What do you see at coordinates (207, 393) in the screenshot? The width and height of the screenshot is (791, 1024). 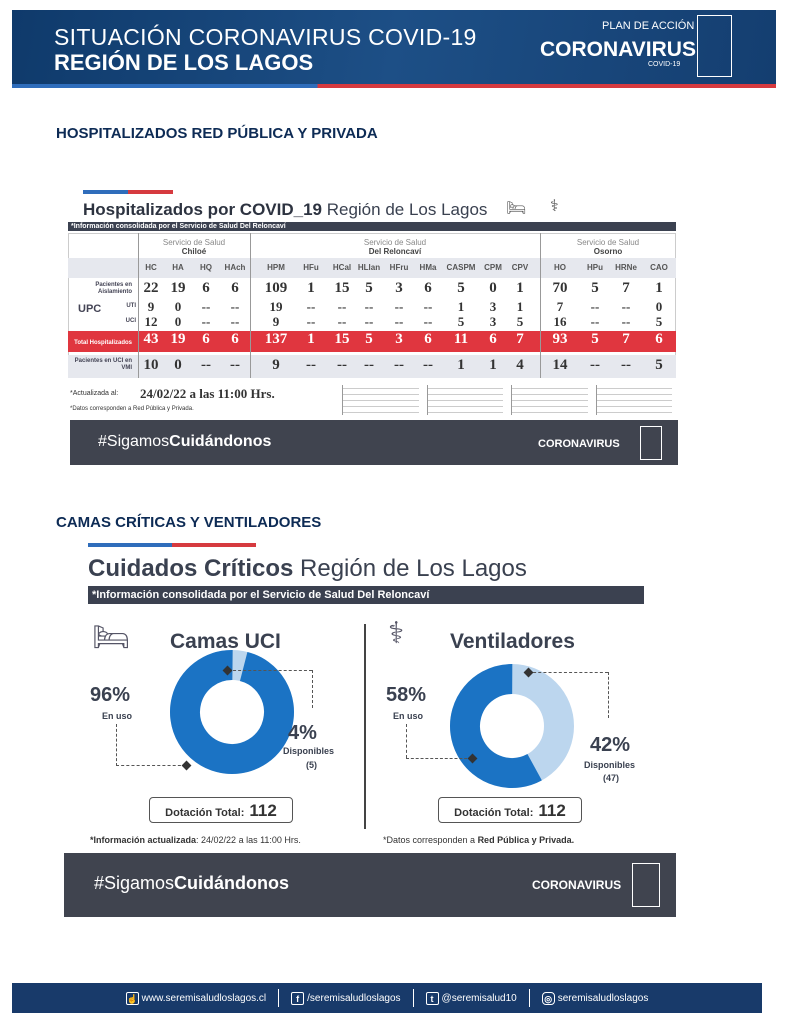 I see `updated-value: 24/02/22 a las 11:00 Hrs.` at bounding box center [207, 393].